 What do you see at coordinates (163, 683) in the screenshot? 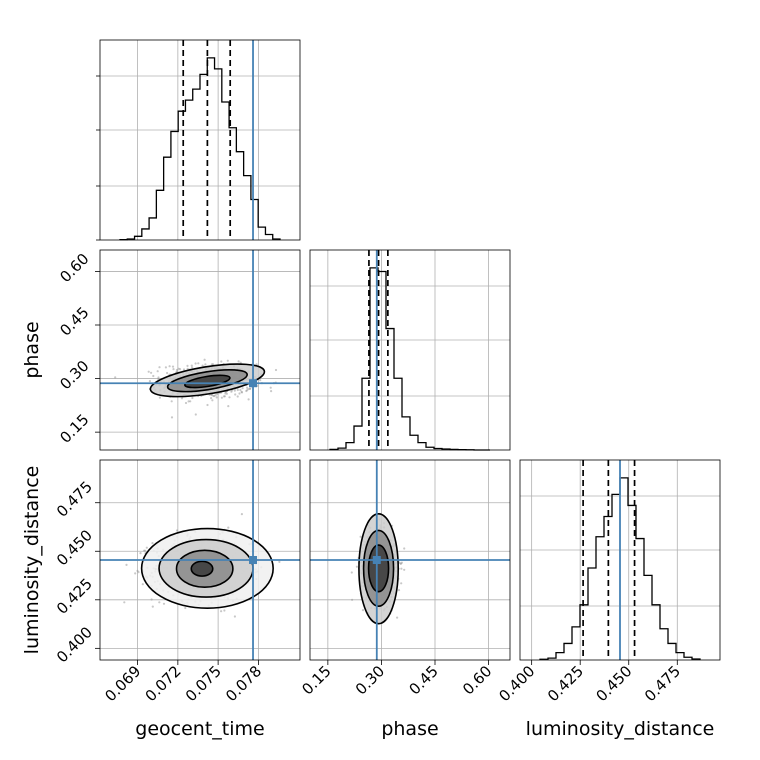
I see `x-tick-label: 0.072` at bounding box center [163, 683].